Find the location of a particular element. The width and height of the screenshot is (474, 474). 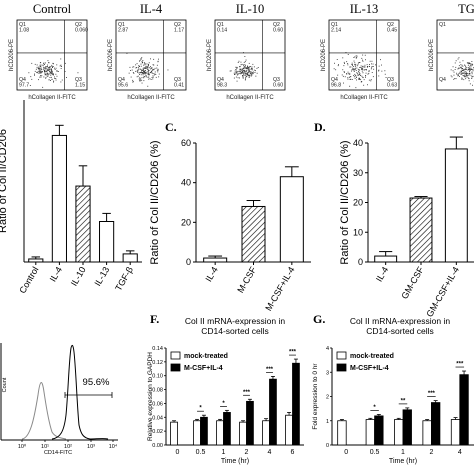

x-tick-label: 0 is located at coordinates (178, 452).